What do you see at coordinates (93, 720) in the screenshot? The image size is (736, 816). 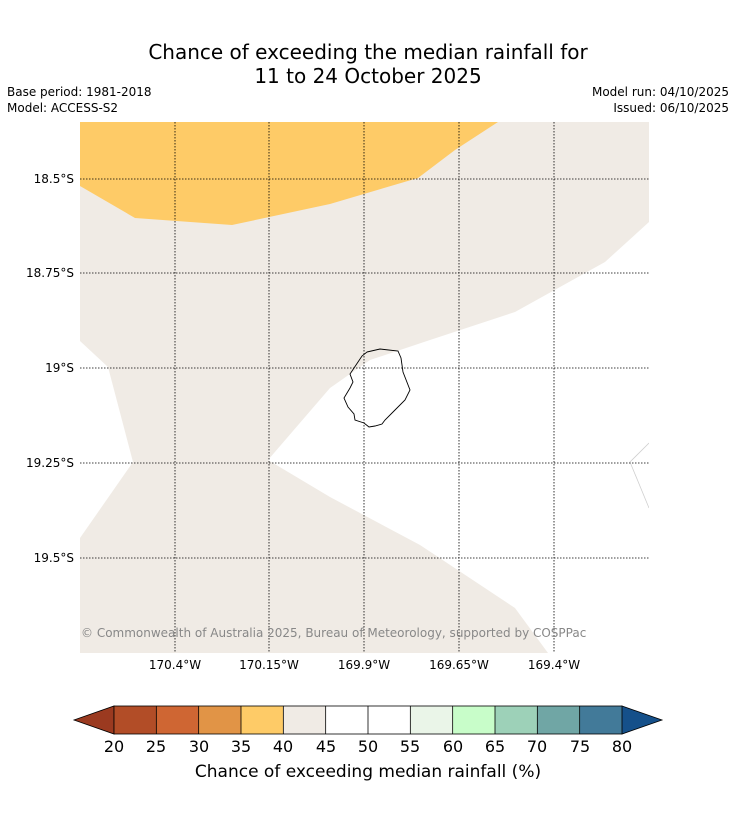 I see `colorbar-under-arrow` at bounding box center [93, 720].